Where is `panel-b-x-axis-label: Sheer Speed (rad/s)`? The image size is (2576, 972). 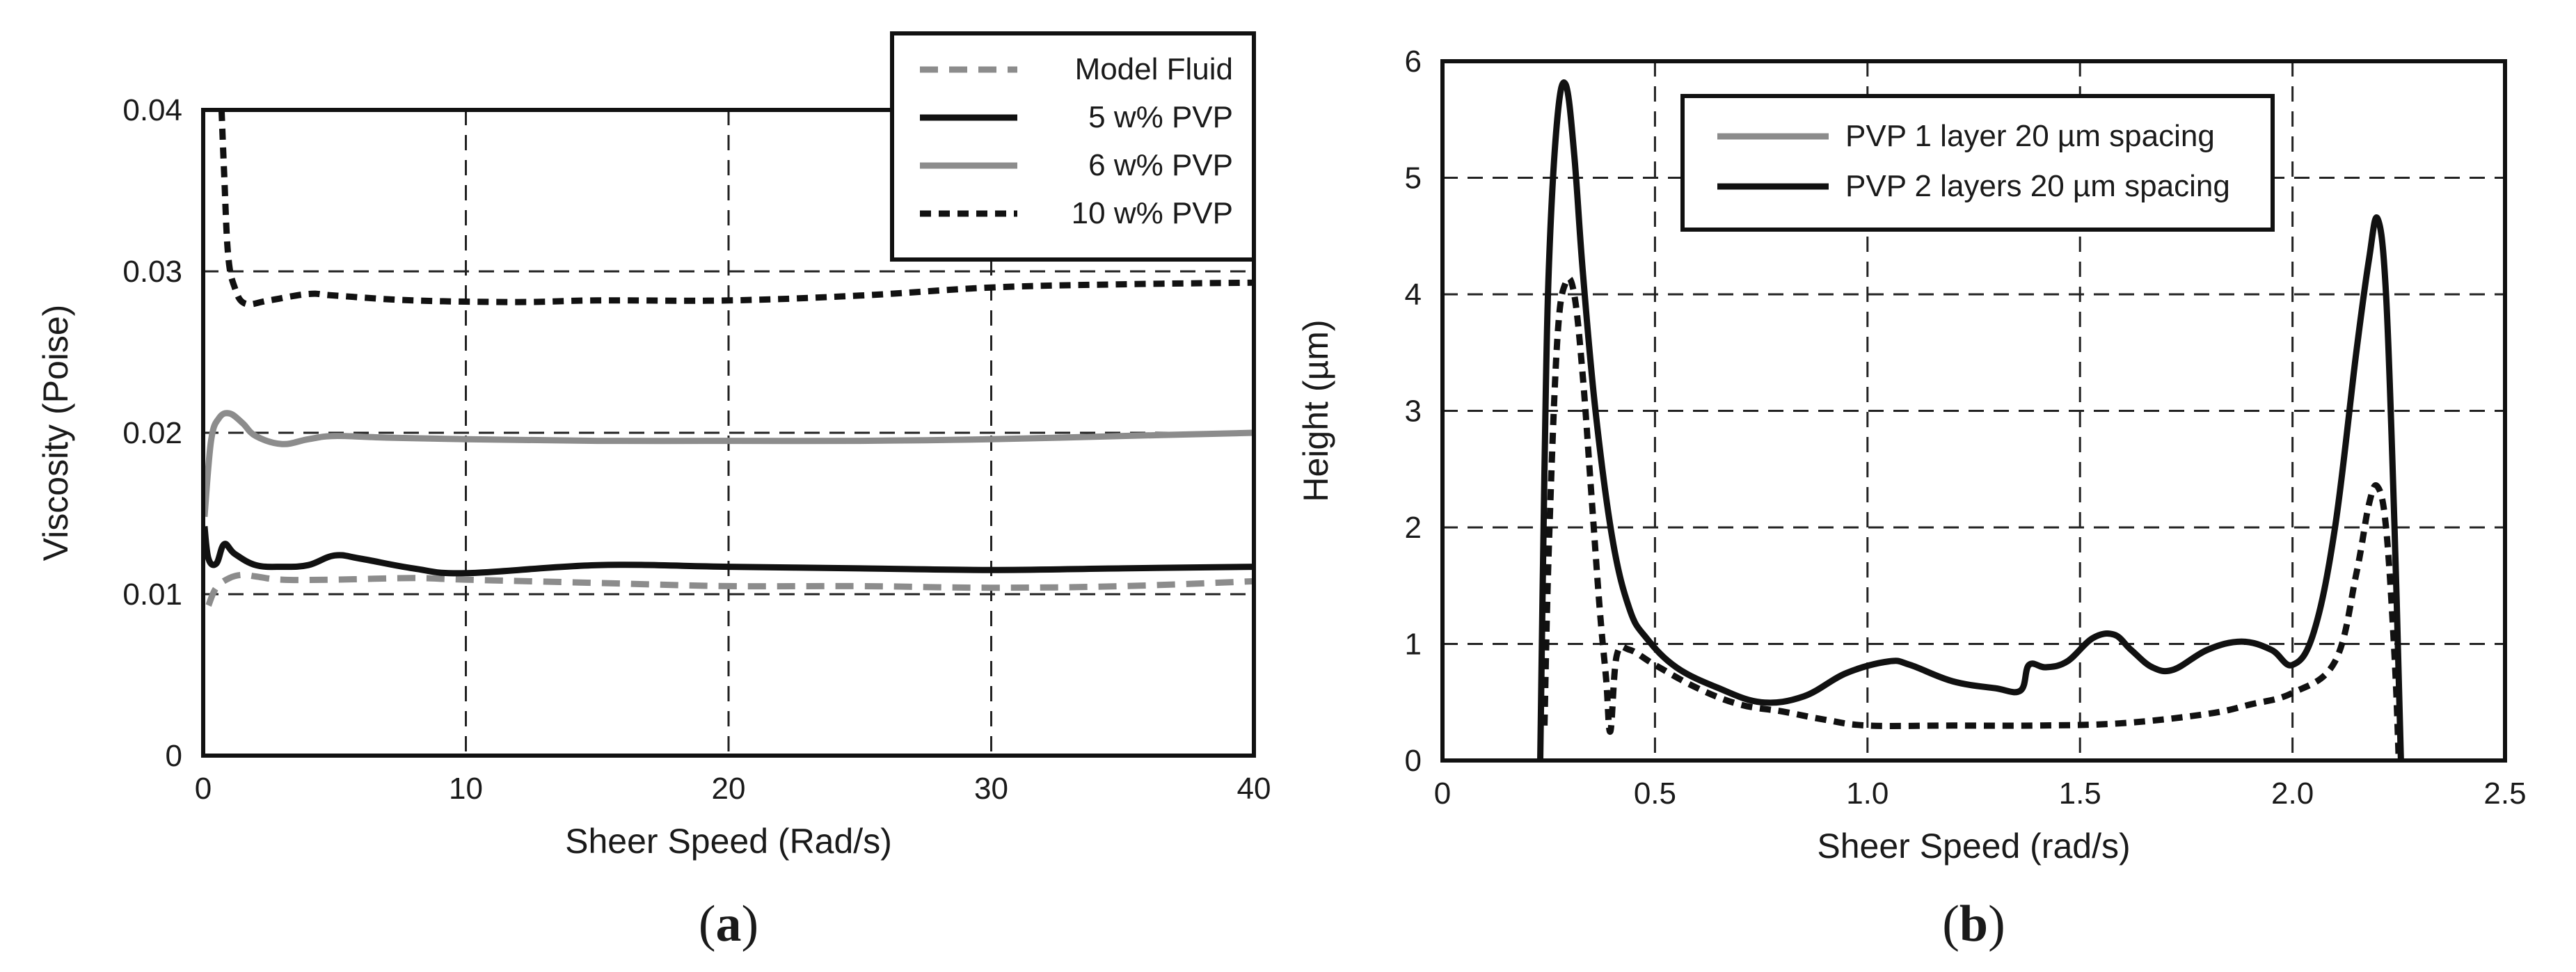 panel-b-x-axis-label: Sheer Speed (rad/s) is located at coordinates (1973, 846).